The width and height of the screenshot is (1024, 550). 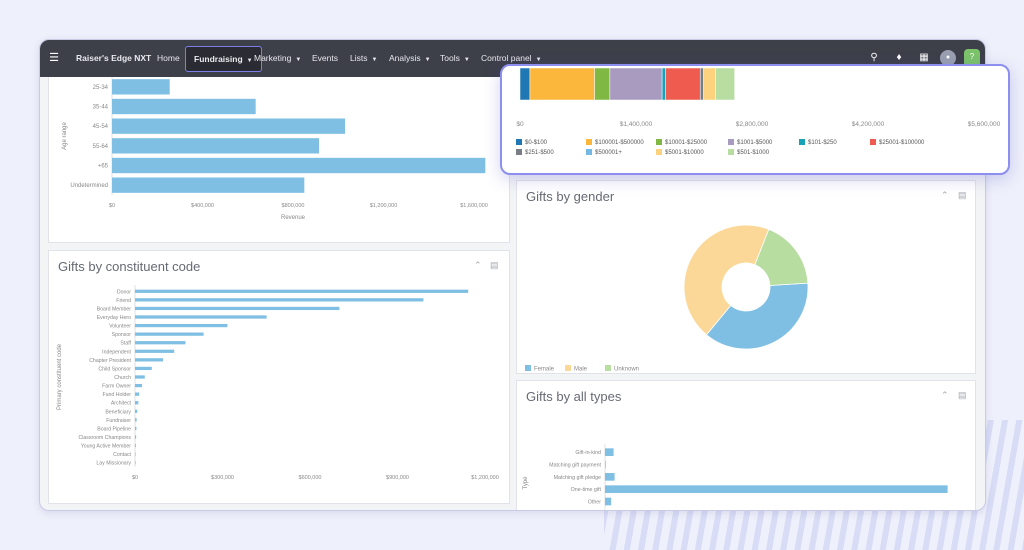 What do you see at coordinates (223, 59) in the screenshot?
I see `nav-item-fundraising: Fundraising ▼` at bounding box center [223, 59].